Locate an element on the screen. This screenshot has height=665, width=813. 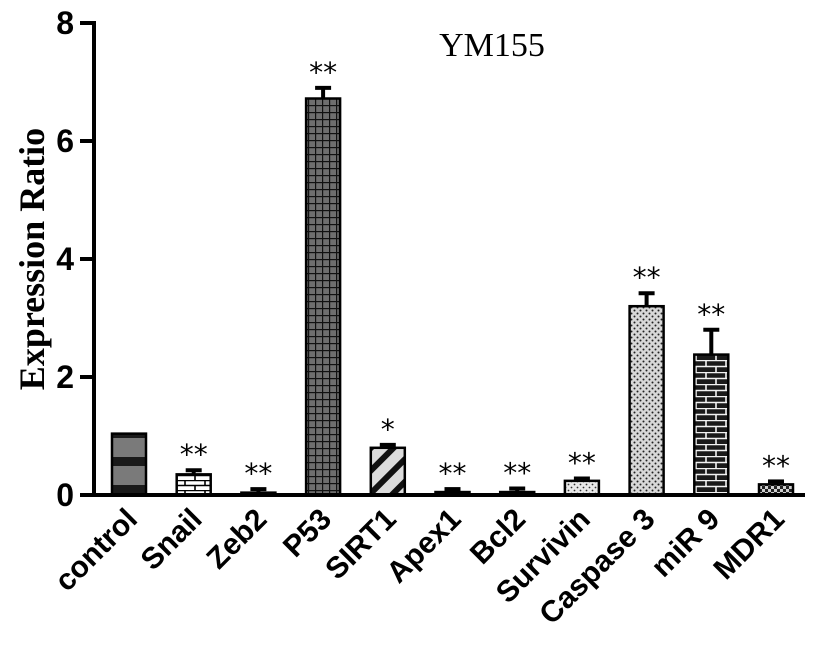
x-tick-label: MDR1 is located at coordinates (749, 544).